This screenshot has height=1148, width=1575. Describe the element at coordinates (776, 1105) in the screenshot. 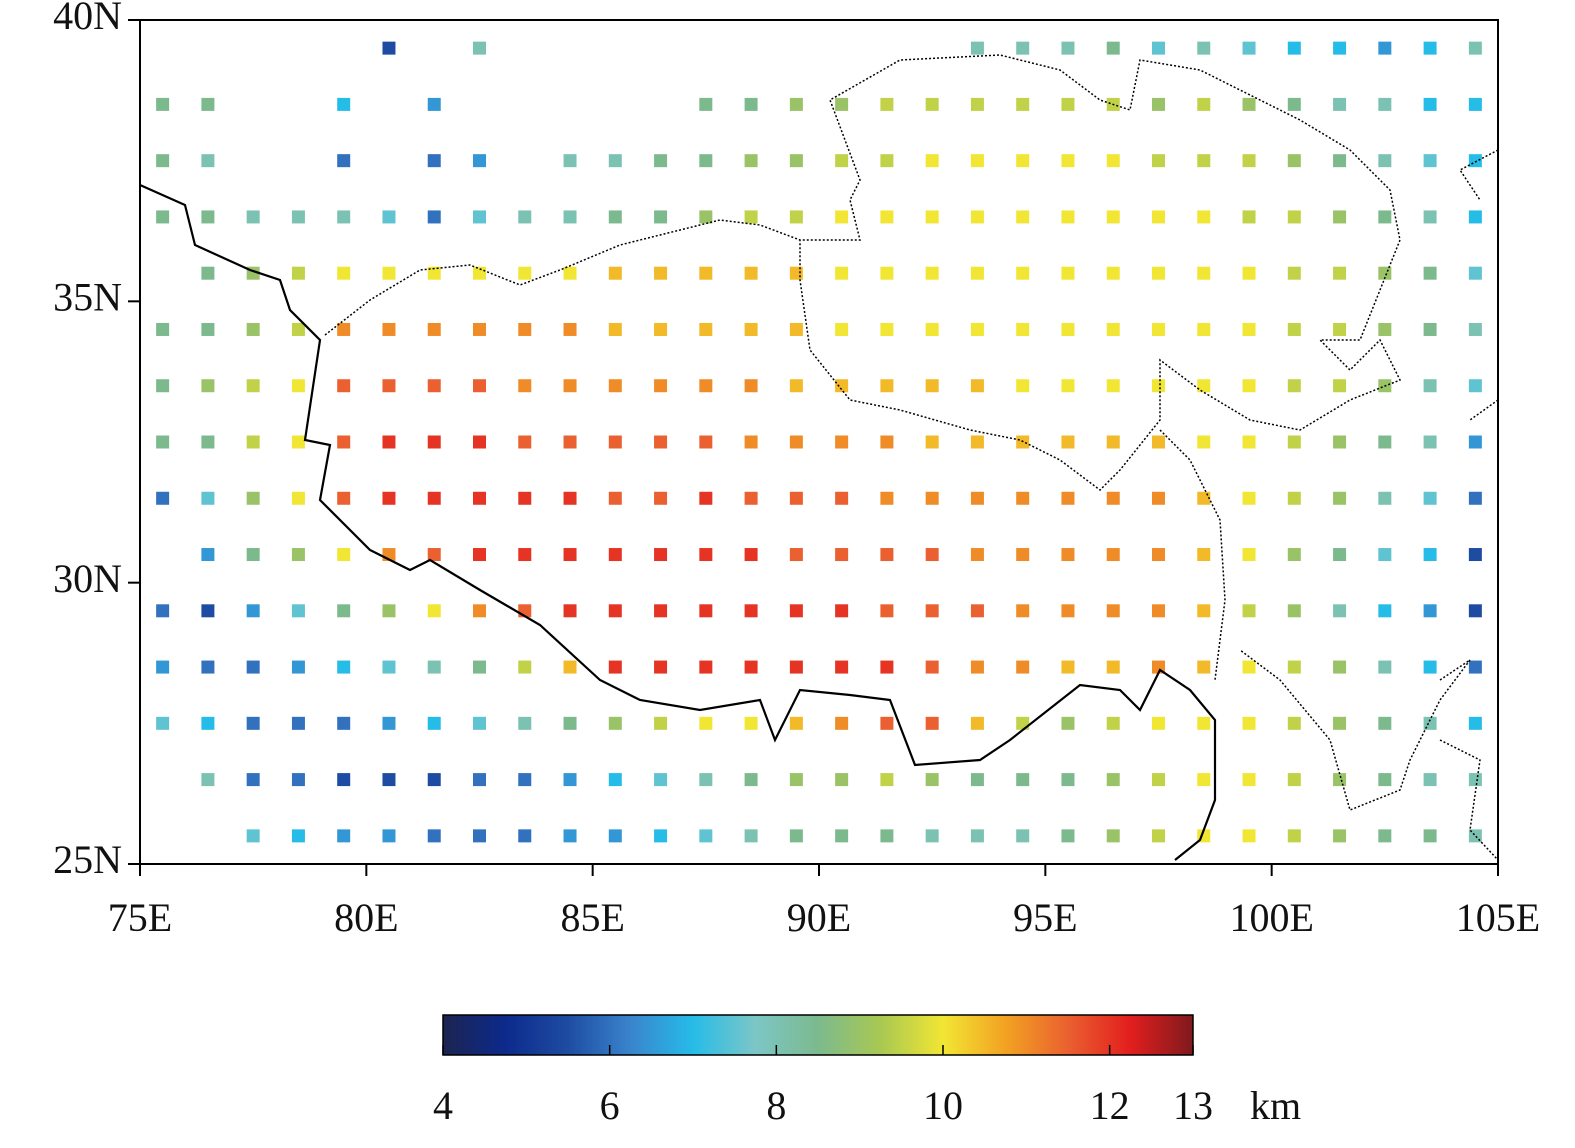

I see `colorbar-tick-label: 8` at that location.